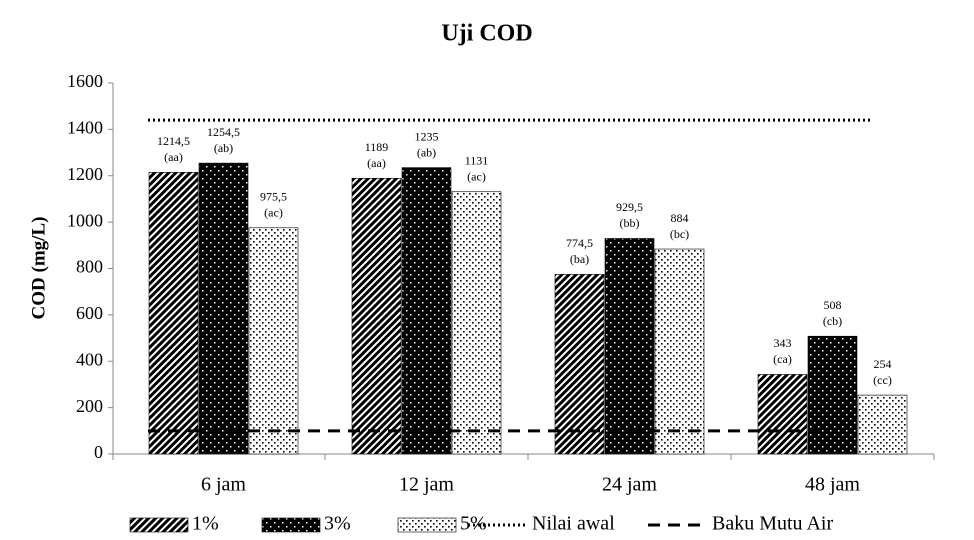 The image size is (974, 540). What do you see at coordinates (377, 147) in the screenshot?
I see `value-label: 1189` at bounding box center [377, 147].